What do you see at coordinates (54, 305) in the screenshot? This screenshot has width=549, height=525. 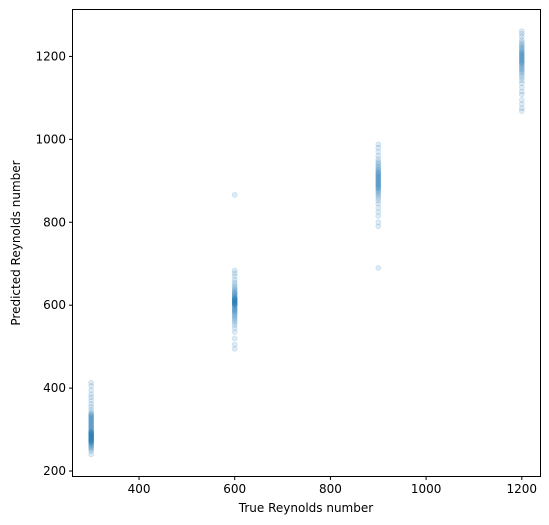 I see `y-tick-label: 600` at bounding box center [54, 305].